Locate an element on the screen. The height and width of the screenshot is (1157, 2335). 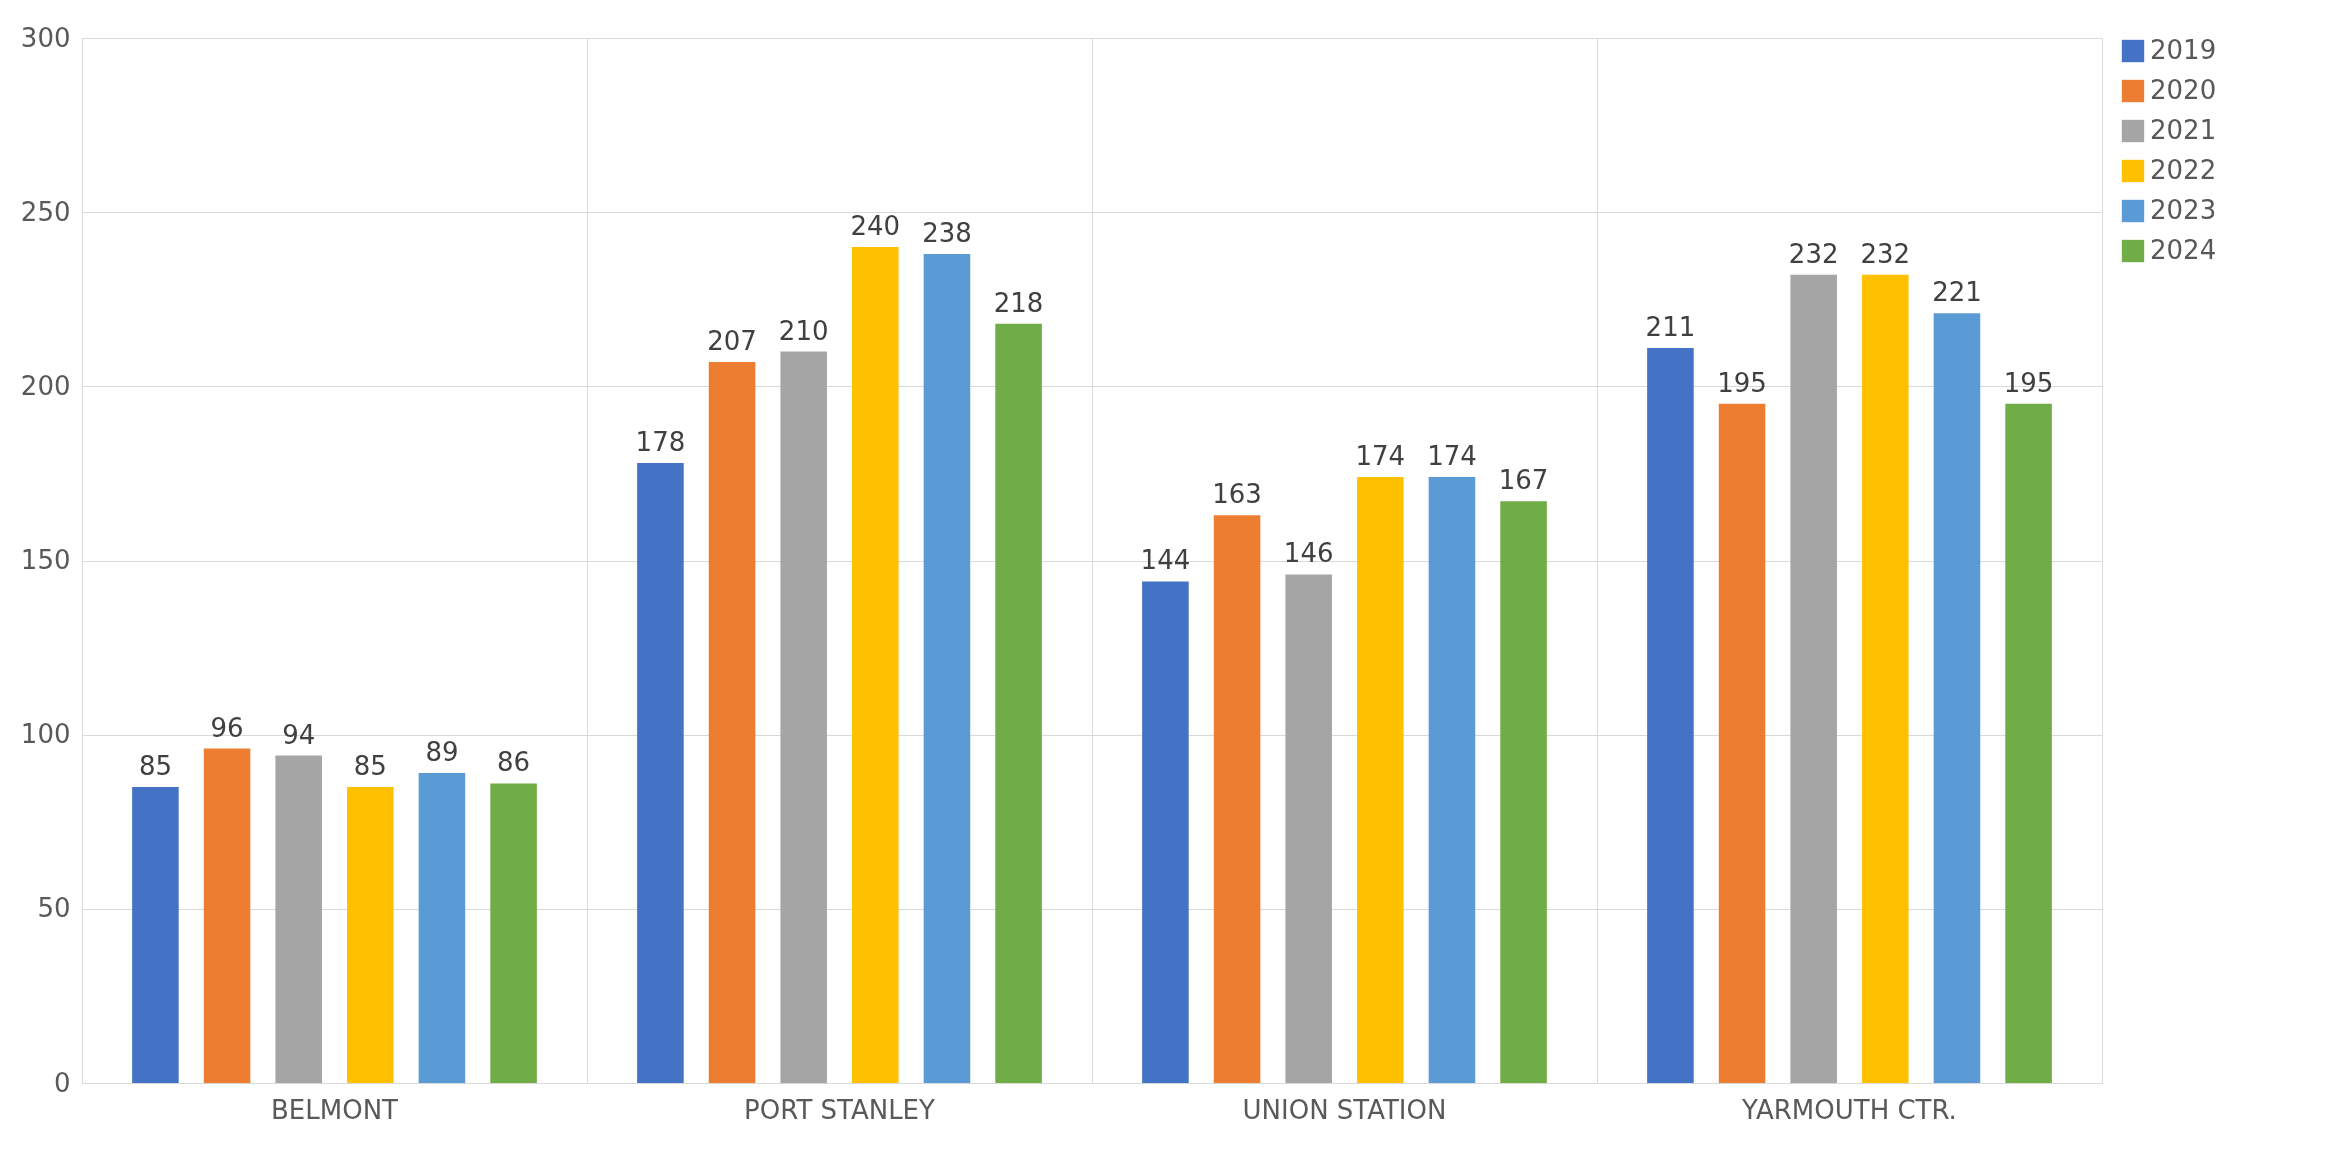
y-tick-label: 100 is located at coordinates (45, 734).